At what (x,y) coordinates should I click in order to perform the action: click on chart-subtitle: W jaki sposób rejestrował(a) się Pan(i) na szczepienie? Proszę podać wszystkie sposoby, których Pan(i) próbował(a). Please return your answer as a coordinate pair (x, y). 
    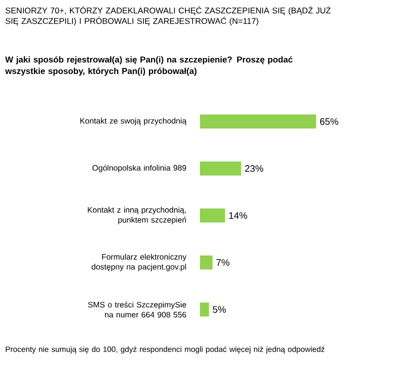
    Looking at the image, I should click on (149, 66).